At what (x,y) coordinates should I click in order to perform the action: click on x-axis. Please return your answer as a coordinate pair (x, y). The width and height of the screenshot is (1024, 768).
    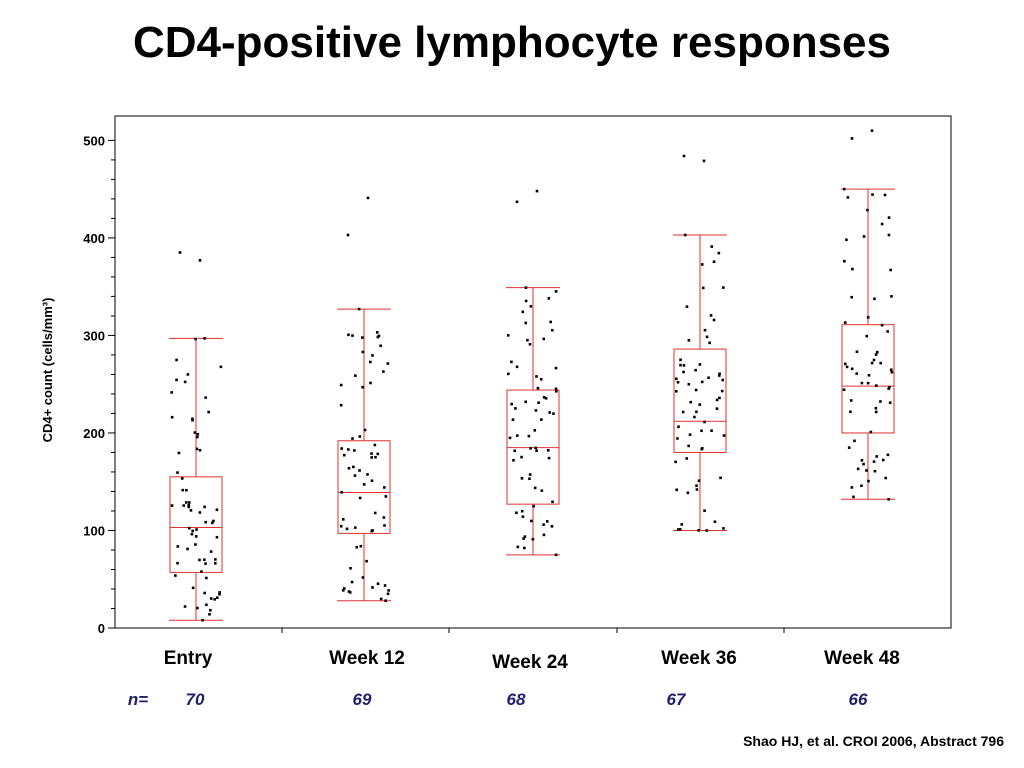
    Looking at the image, I should click on (533, 630).